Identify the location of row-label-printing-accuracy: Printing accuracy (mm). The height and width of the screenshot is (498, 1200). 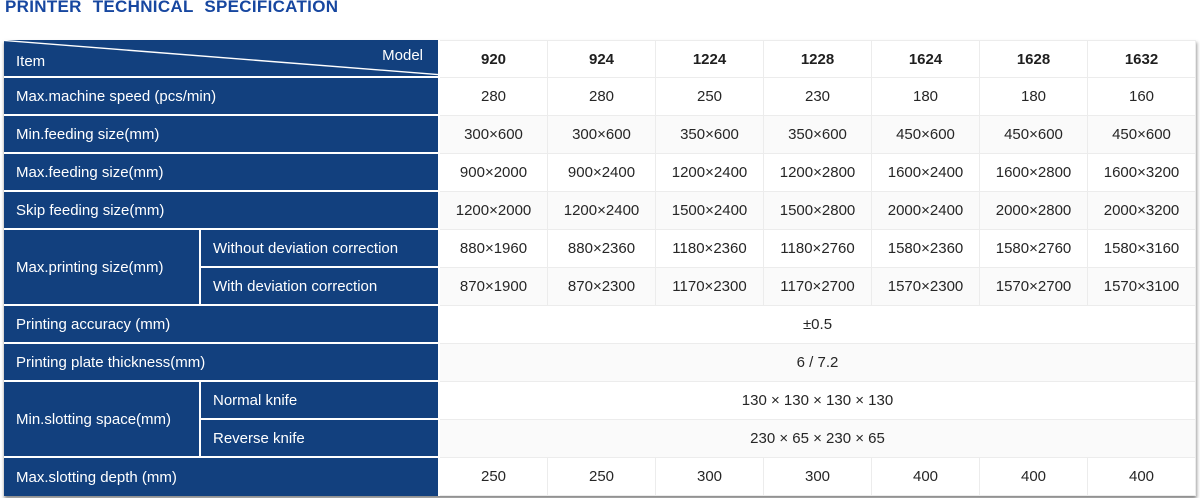
(222, 325).